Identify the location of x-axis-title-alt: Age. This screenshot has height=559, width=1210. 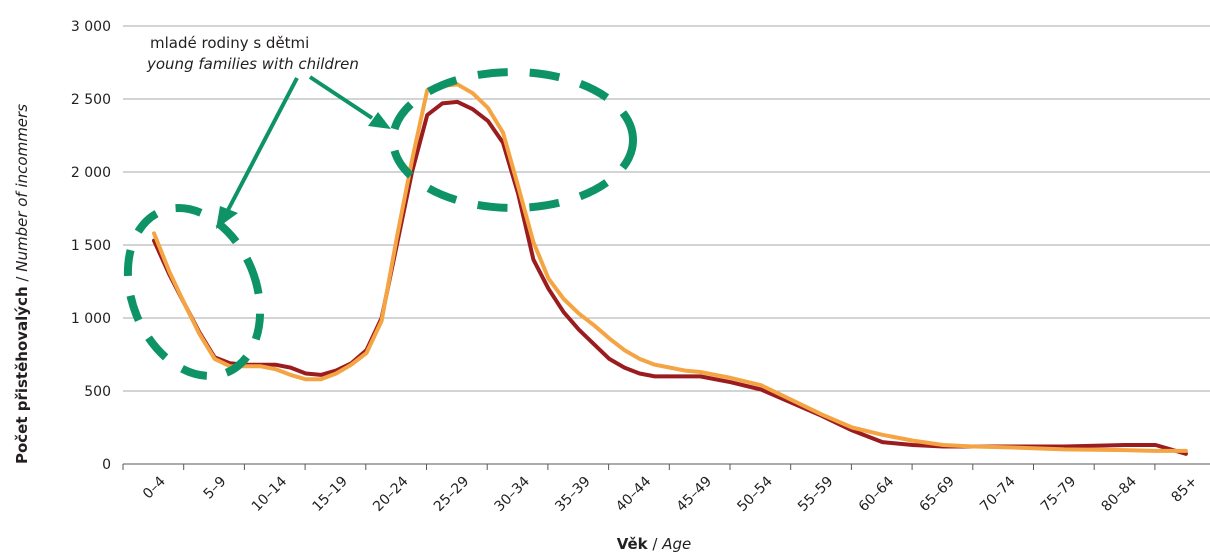
(676, 544).